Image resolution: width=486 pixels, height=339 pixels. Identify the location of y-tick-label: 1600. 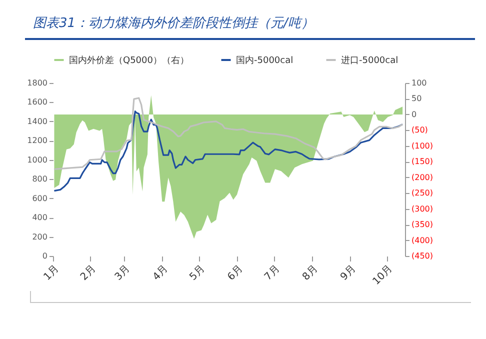
(37, 102).